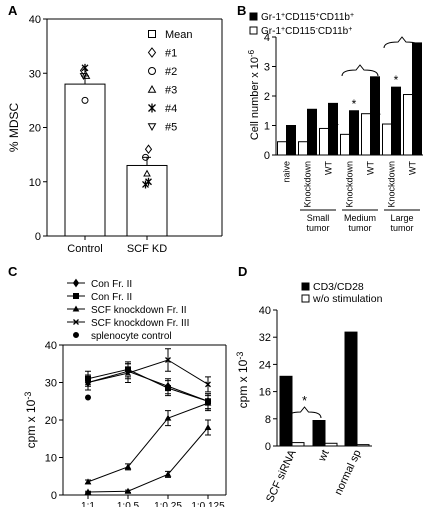 The width and height of the screenshot is (432, 507). Describe the element at coordinates (267, 156) in the screenshot. I see `panel-b-y-tick-label: 0` at that location.